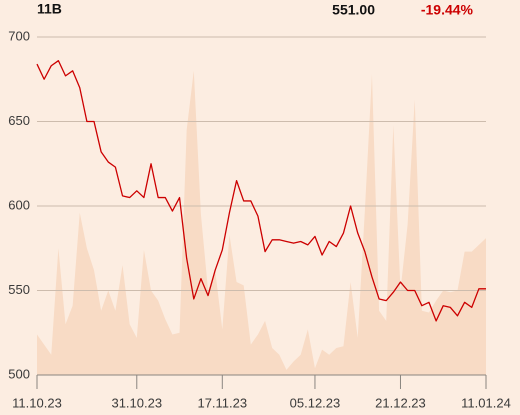 The width and height of the screenshot is (520, 415). What do you see at coordinates (19, 35) in the screenshot?
I see `y-tick-label: 700` at bounding box center [19, 35].